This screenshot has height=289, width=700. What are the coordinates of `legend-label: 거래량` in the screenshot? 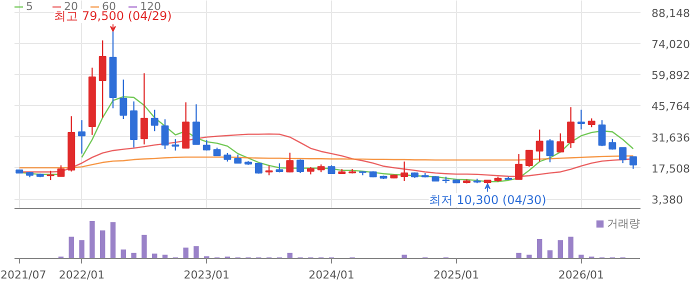 It's located at (623, 223).